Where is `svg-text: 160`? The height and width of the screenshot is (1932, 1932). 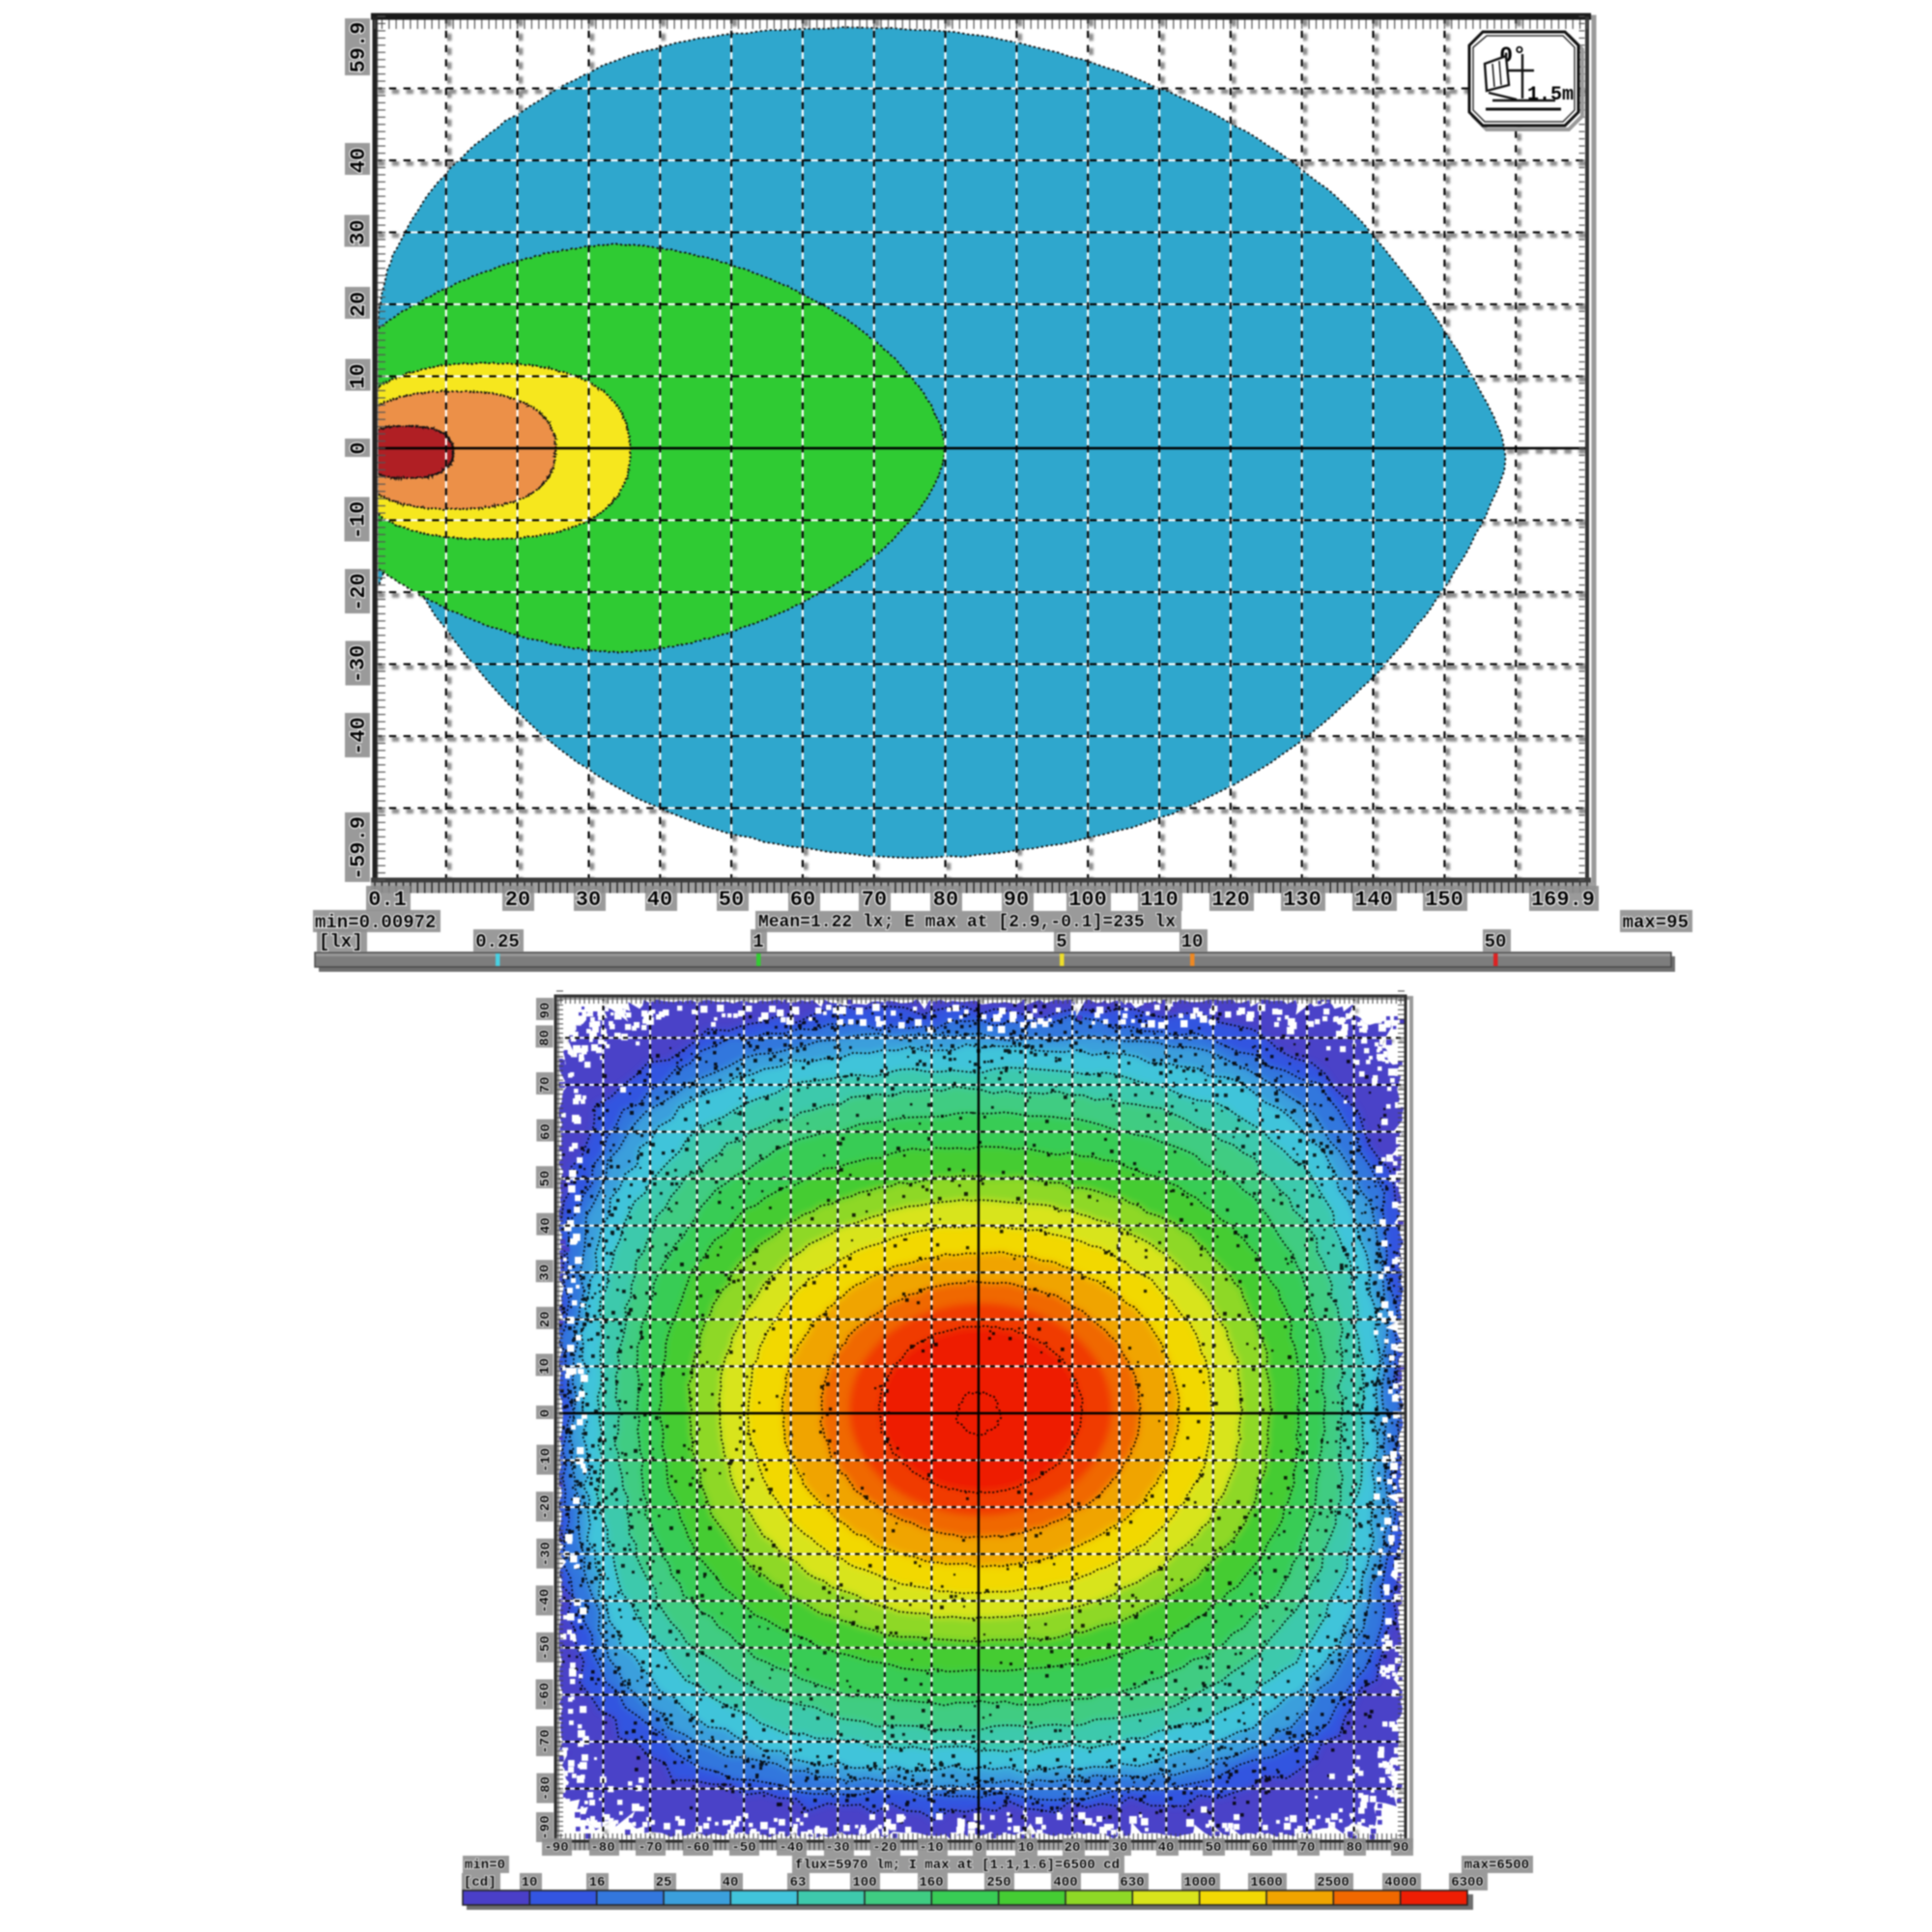 svg-text: 160 is located at coordinates (931, 1882).